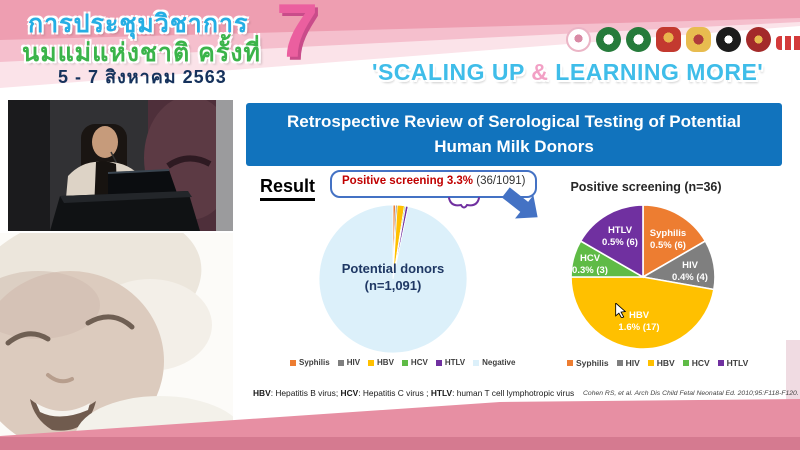 The image size is (800, 450). I want to click on slice-label-htlv: HTLV 0.5% (6), so click(620, 236).